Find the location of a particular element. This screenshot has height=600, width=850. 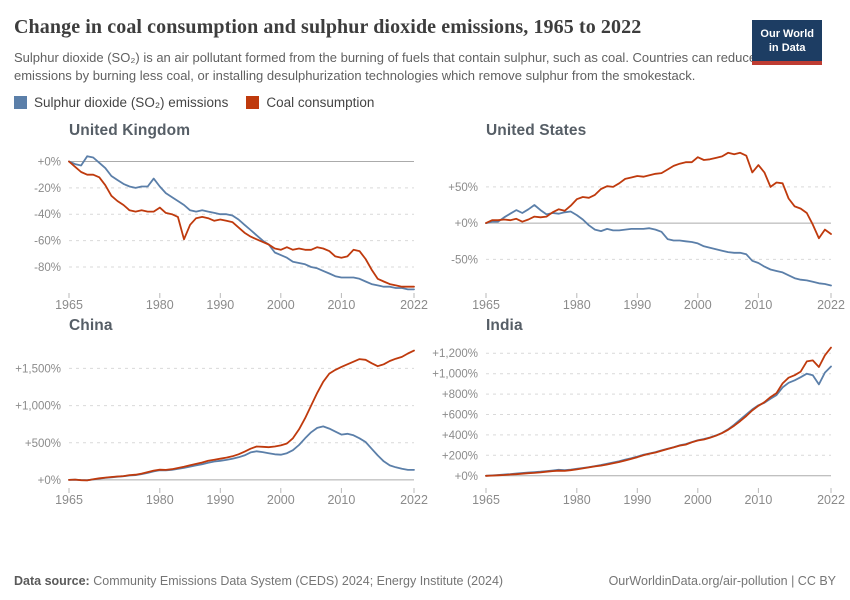

owid-logo-line2: in Data is located at coordinates (787, 48).